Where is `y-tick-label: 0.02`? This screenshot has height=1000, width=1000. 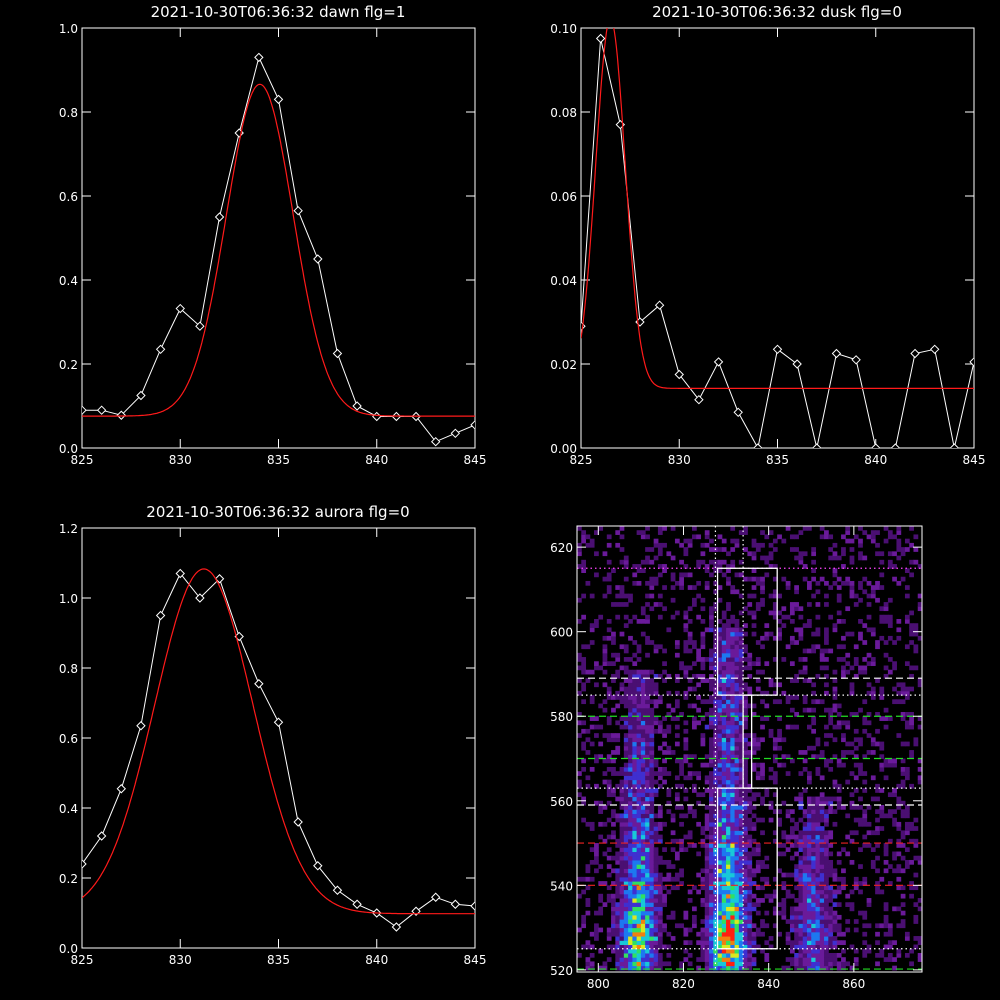
y-tick-label: 0.02 is located at coordinates (563, 365).